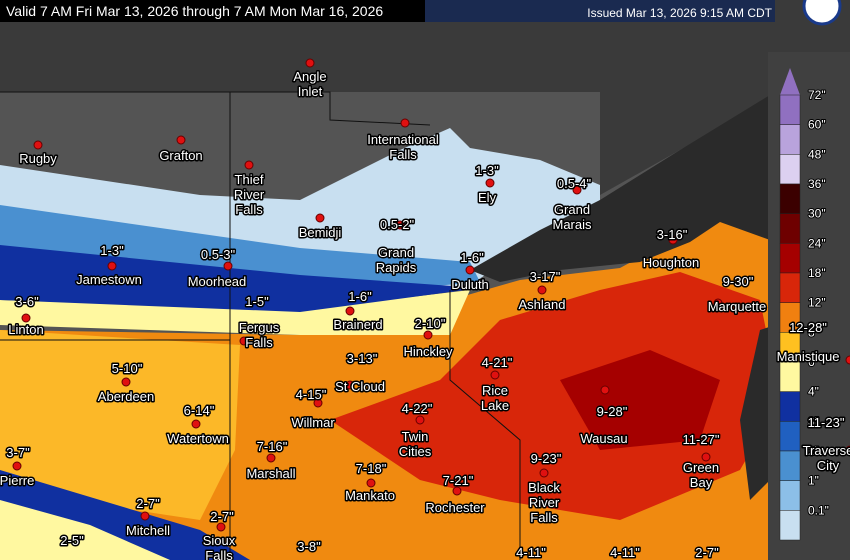 The width and height of the screenshot is (850, 560). I want to click on city-name: Green, so click(701, 467).